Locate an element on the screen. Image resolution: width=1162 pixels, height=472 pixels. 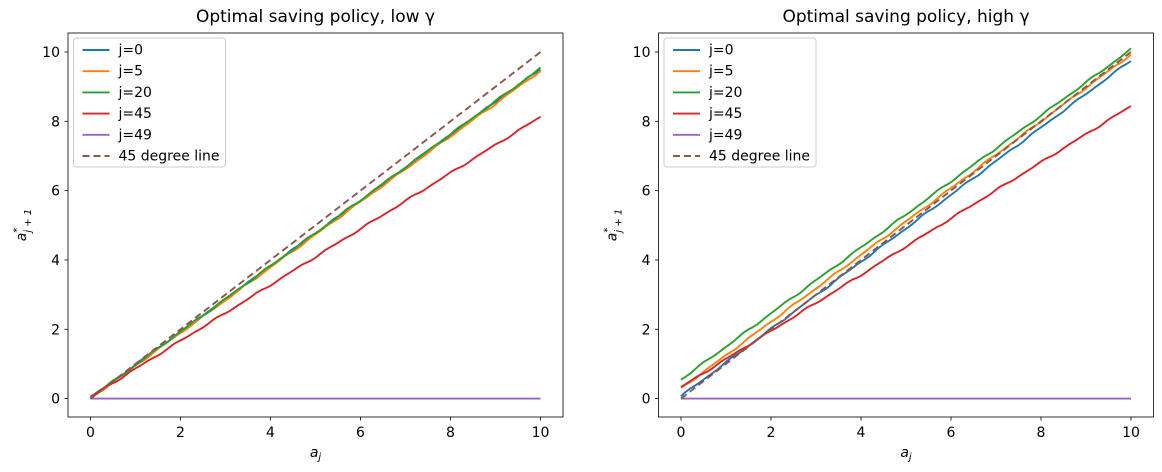
chart-title-high-gamma: Optimal saving policy, high γ is located at coordinates (905, 17).